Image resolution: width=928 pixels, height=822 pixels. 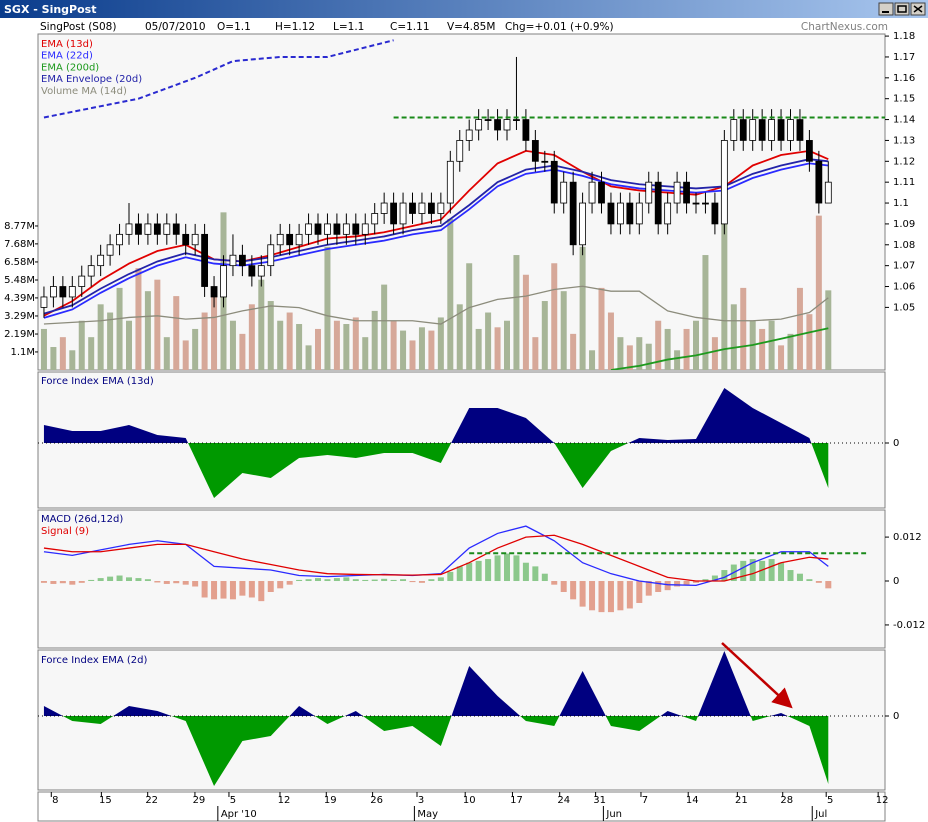 I want to click on maximize-button, so click(x=902, y=9).